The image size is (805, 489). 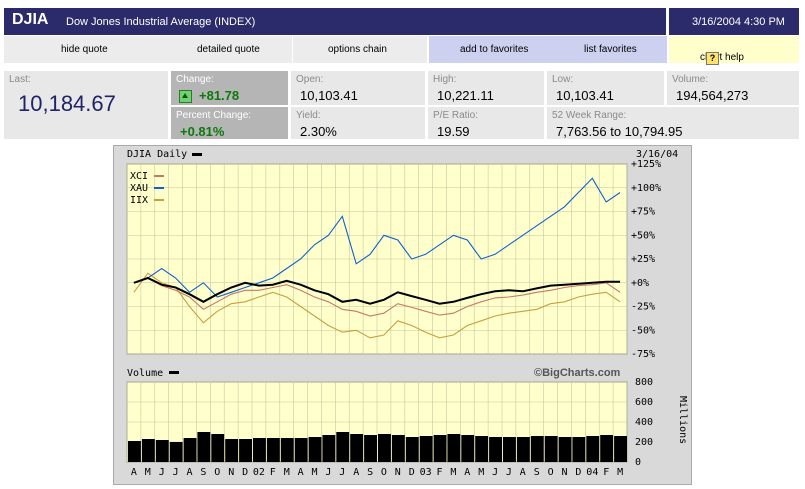 I want to click on volume-ylabel: Millions, so click(x=682, y=420).